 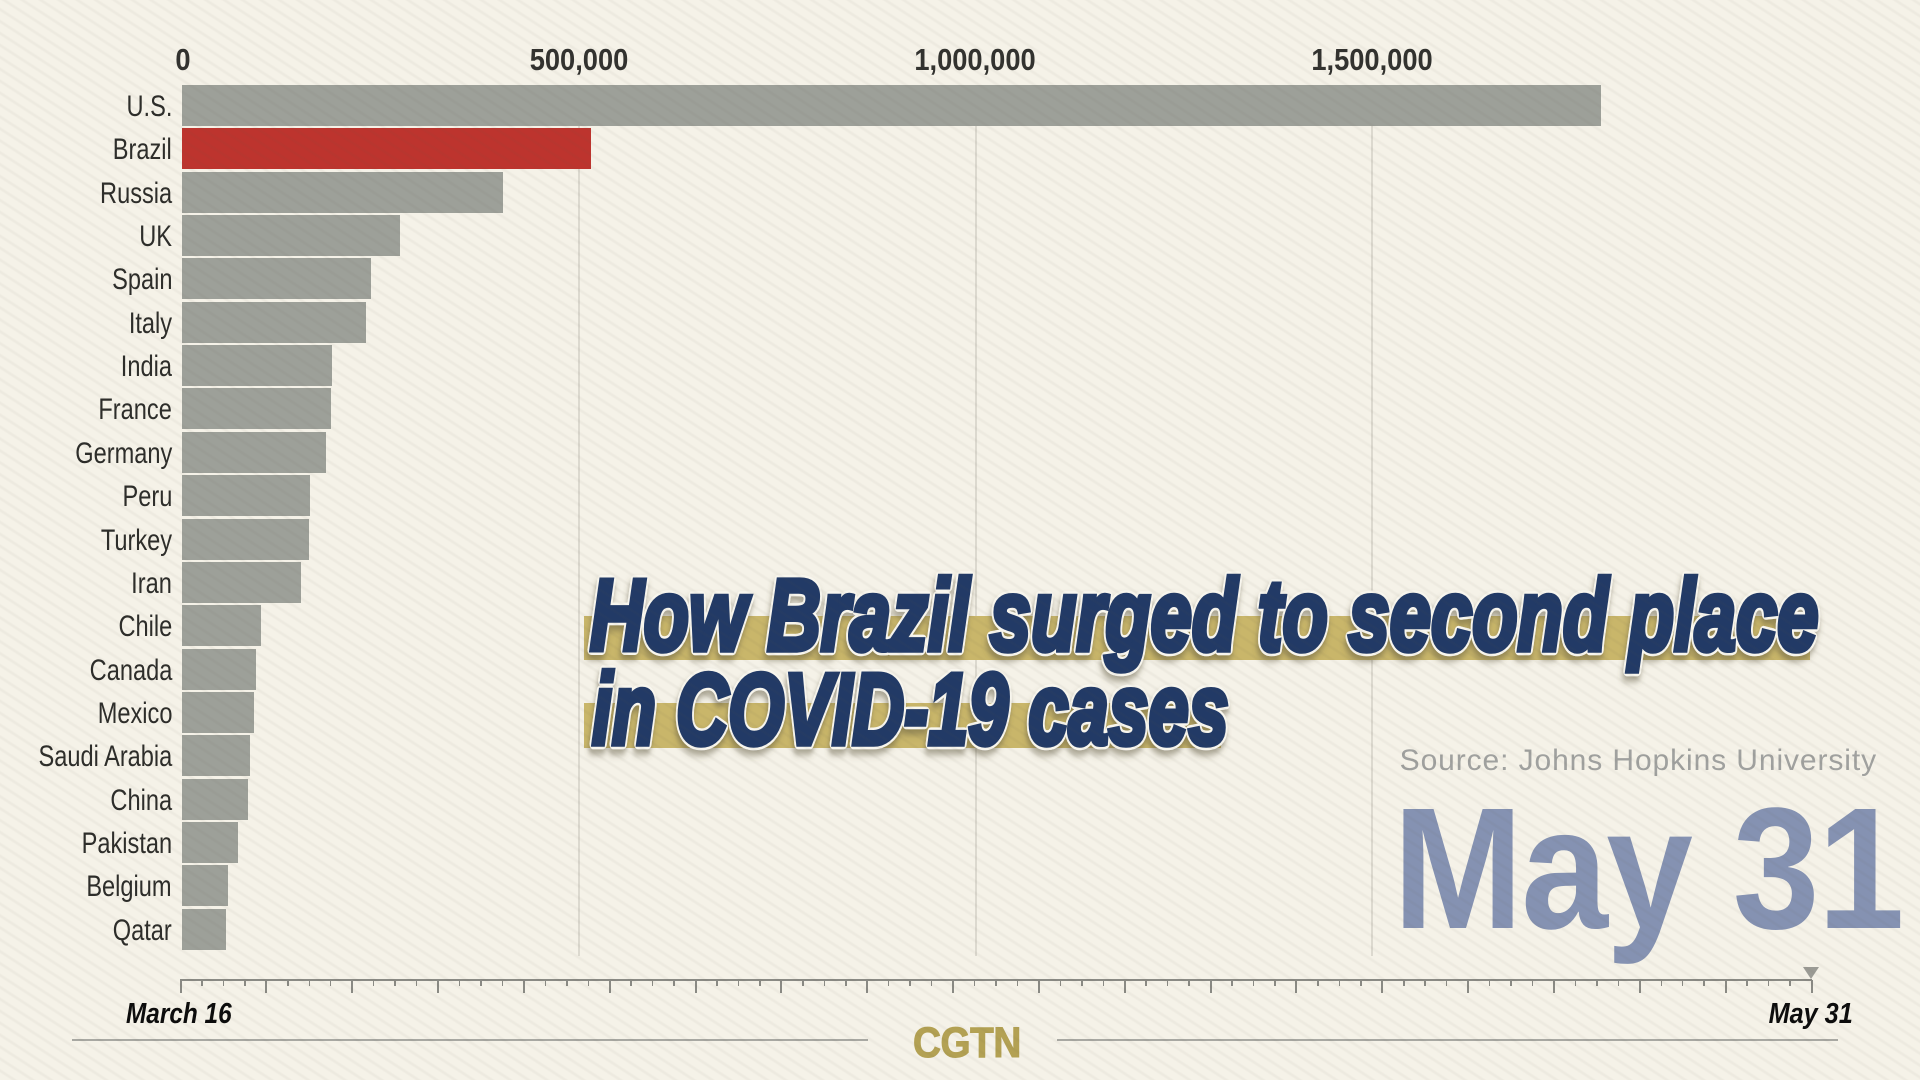 What do you see at coordinates (1204, 615) in the screenshot?
I see `svg-text:How Brazil surged to second pl: How Brazil surged to second place` at bounding box center [1204, 615].